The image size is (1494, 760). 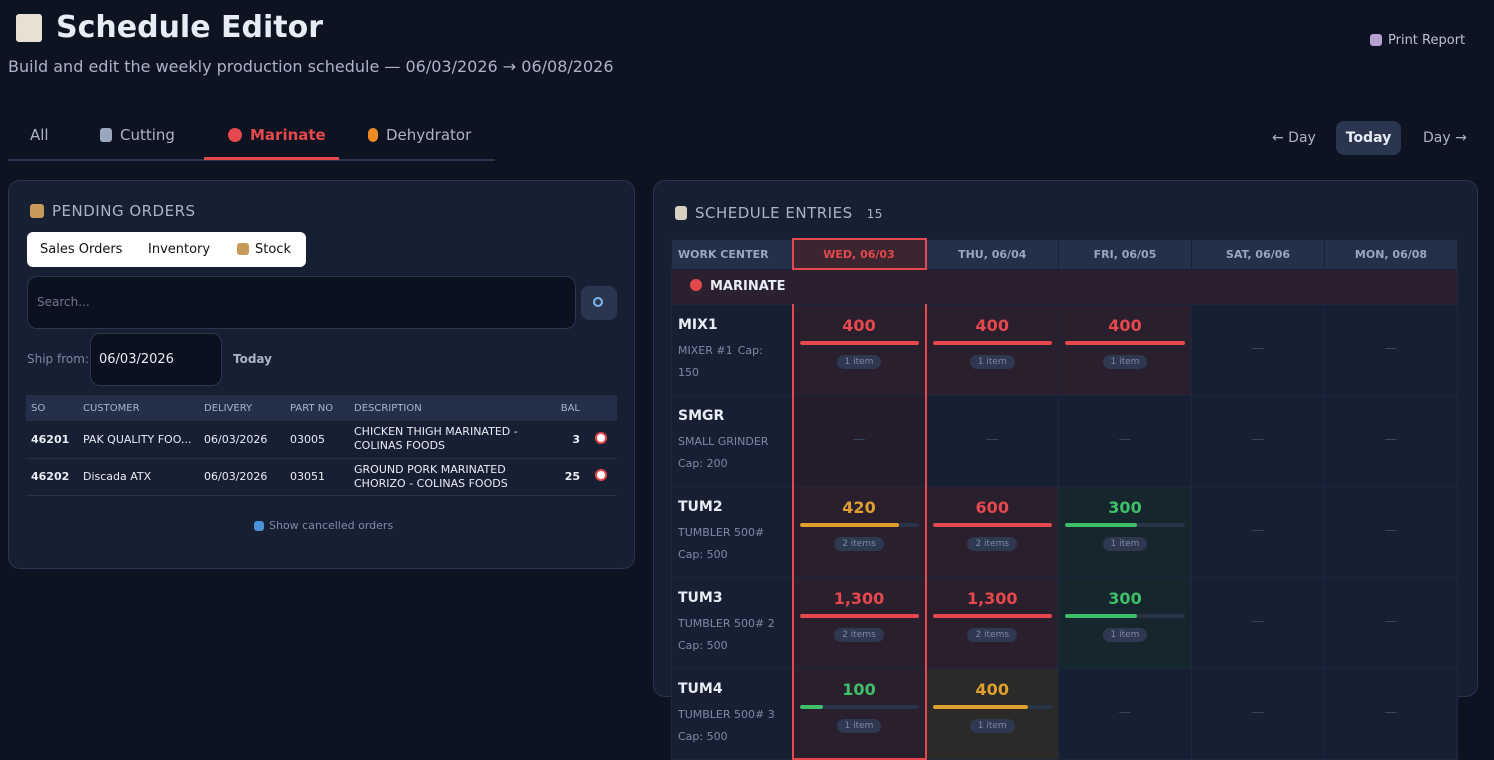 What do you see at coordinates (992, 254) in the screenshot?
I see `column-header: THU, 06/04` at bounding box center [992, 254].